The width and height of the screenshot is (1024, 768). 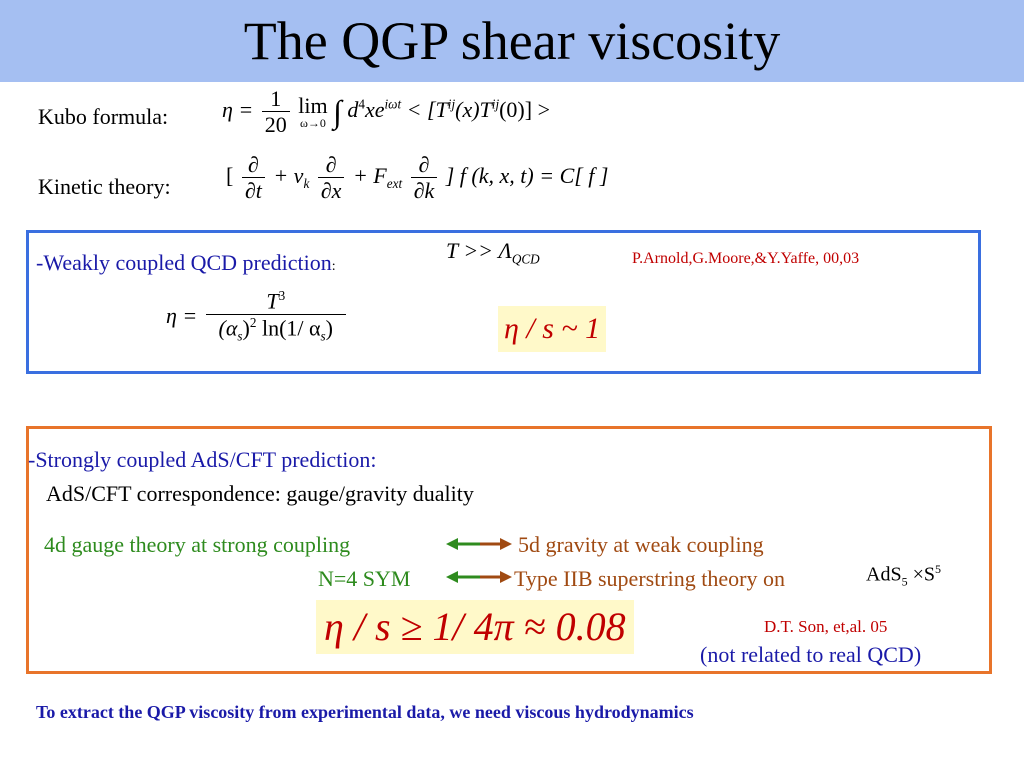 What do you see at coordinates (811, 654) in the screenshot?
I see `not-qcd-note: (not related to real QCD)` at bounding box center [811, 654].